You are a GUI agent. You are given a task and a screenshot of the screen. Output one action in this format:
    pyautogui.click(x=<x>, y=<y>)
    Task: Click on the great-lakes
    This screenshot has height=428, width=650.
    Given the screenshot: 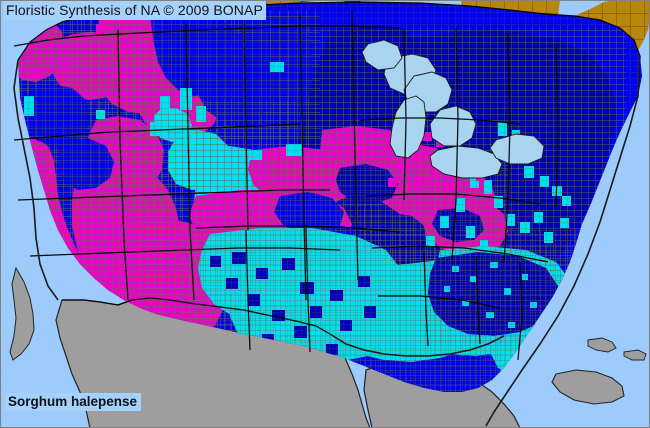 What is the action you would take?
    pyautogui.click(x=453, y=109)
    